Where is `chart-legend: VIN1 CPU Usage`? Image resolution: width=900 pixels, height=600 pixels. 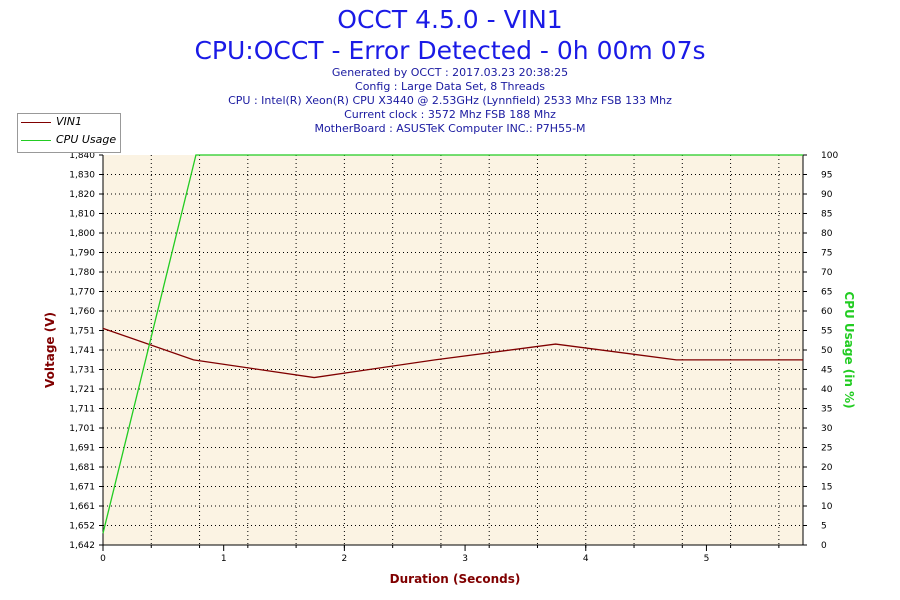
chart-legend: VIN1 CPU Usage is located at coordinates (69, 133).